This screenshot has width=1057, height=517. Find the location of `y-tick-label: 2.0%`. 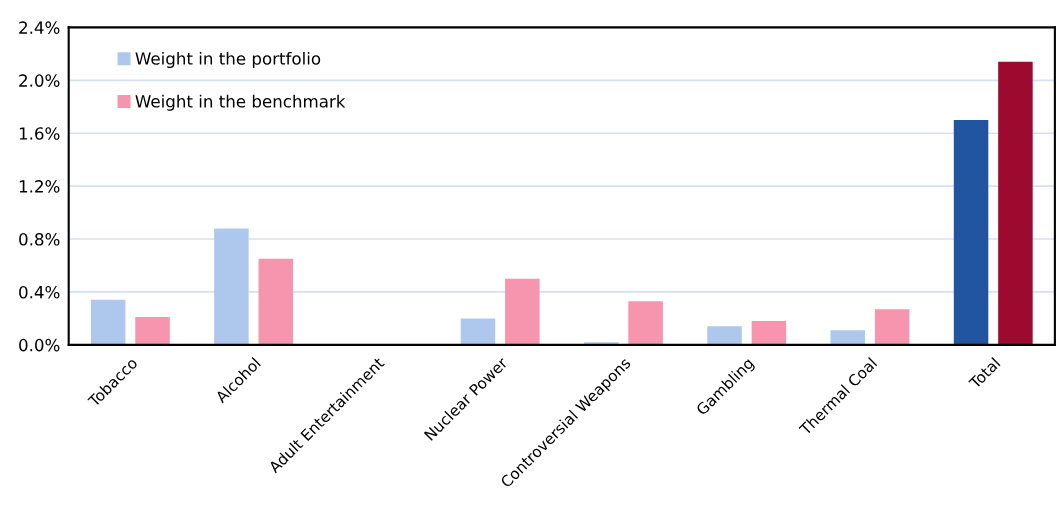

y-tick-label: 2.0% is located at coordinates (39, 80).